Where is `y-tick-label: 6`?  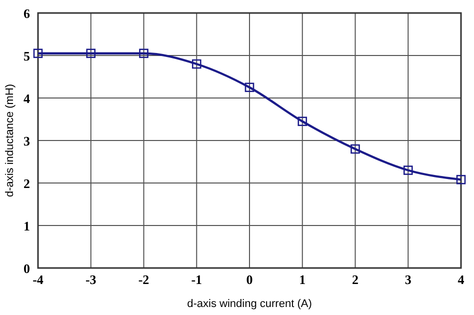
y-tick-label: 6 is located at coordinates (27, 13).